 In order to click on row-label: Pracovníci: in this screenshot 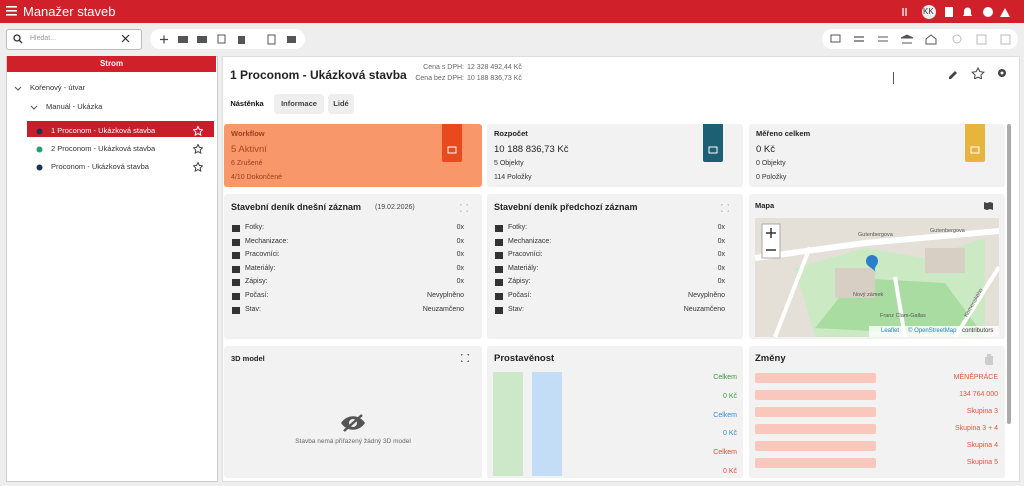, I will do `click(262, 255)`.